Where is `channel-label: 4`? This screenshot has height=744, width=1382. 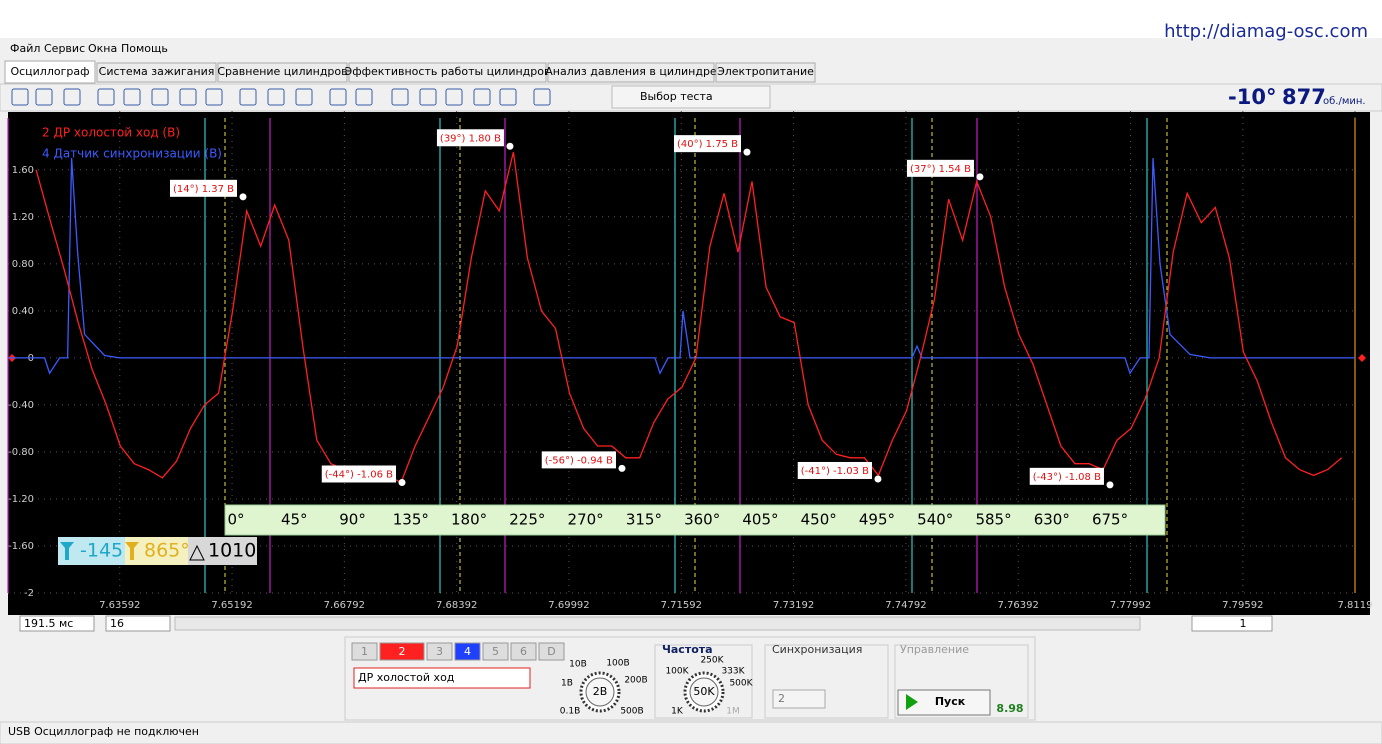
channel-label: 4 is located at coordinates (467, 651).